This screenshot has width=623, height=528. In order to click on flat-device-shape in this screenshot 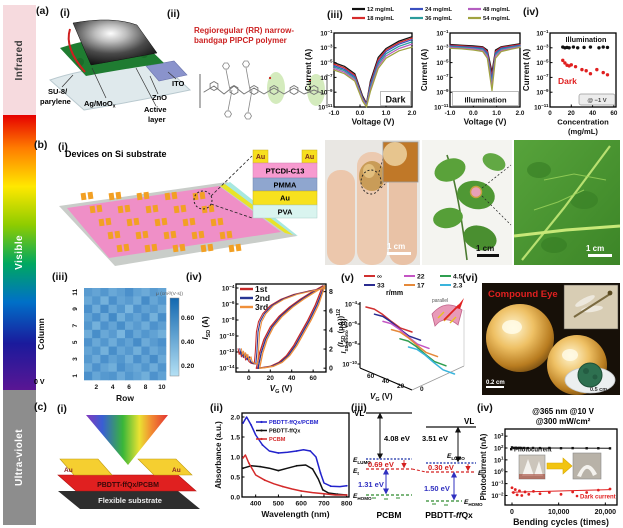, I will do `click(528, 467)`.